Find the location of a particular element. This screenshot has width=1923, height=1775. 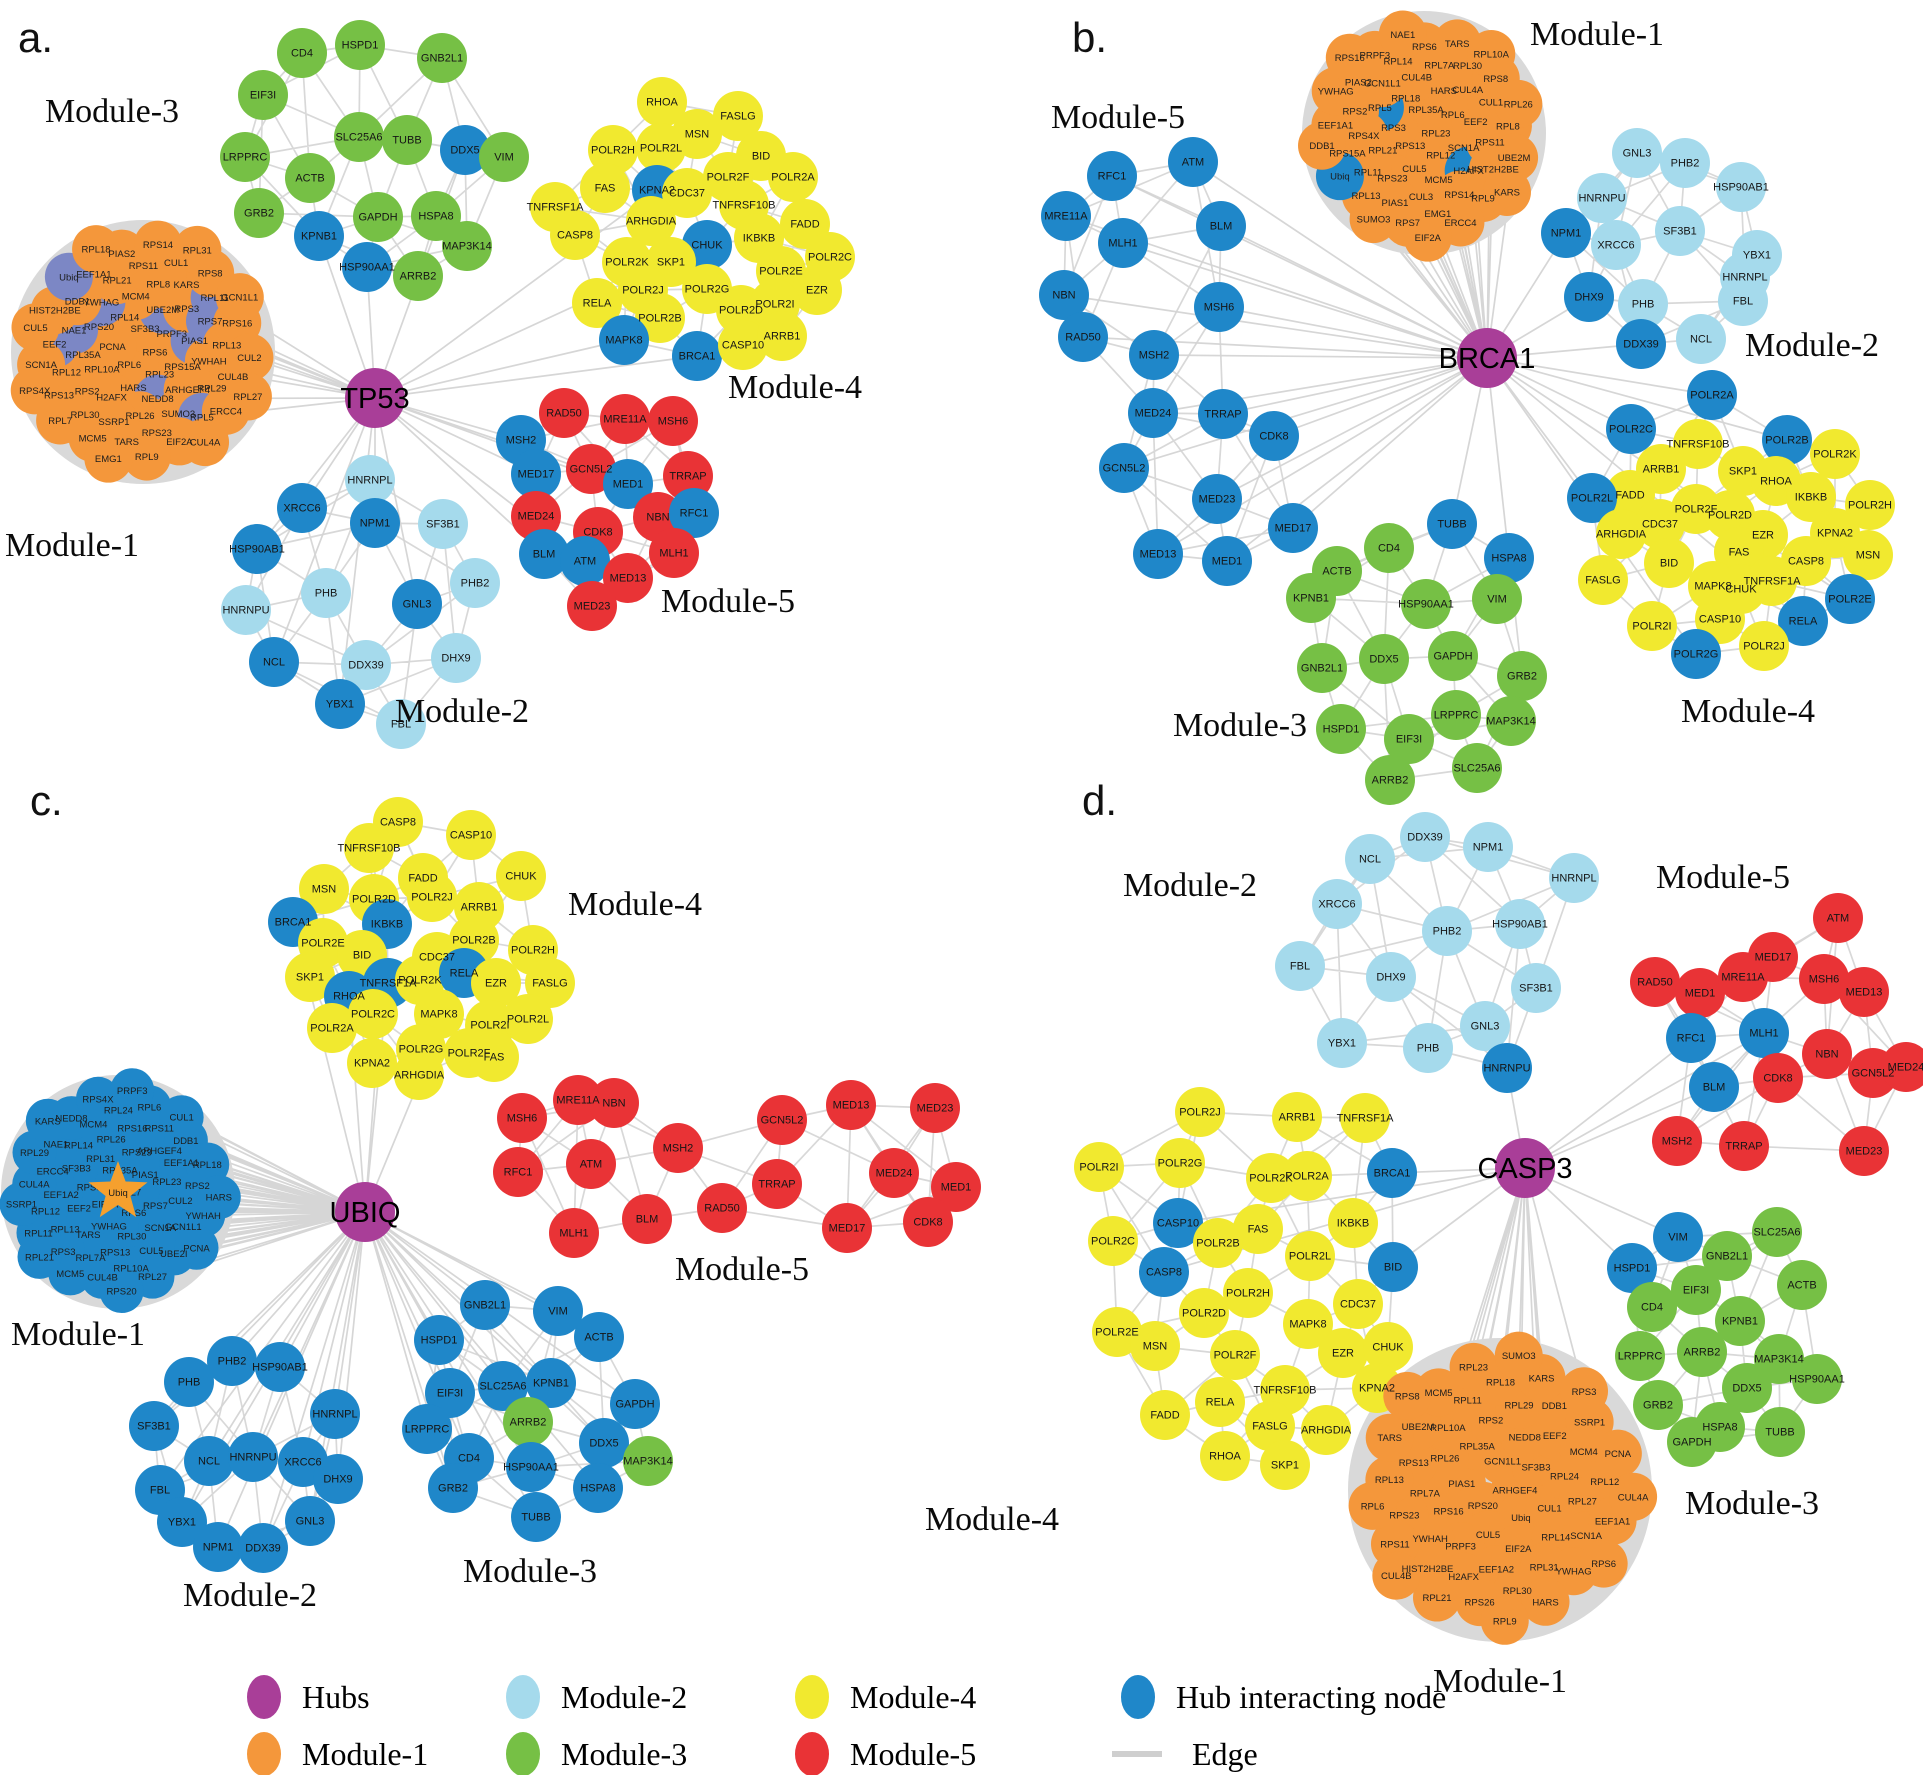

node-LRPPRC is located at coordinates (245, 157).